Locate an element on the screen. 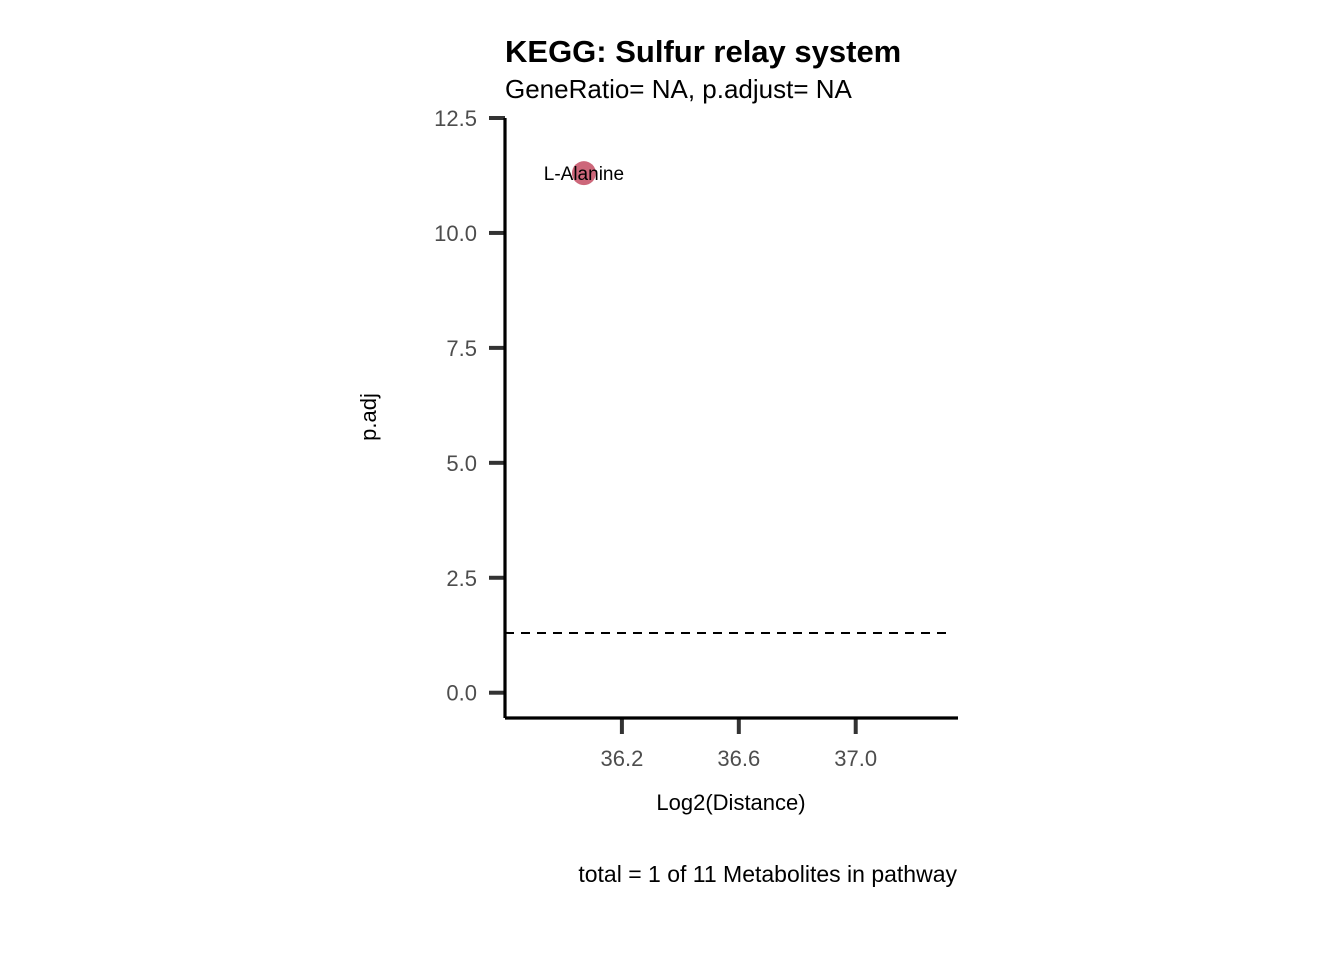 The image size is (1344, 960). x-tick-label: 37.0 is located at coordinates (855, 758).